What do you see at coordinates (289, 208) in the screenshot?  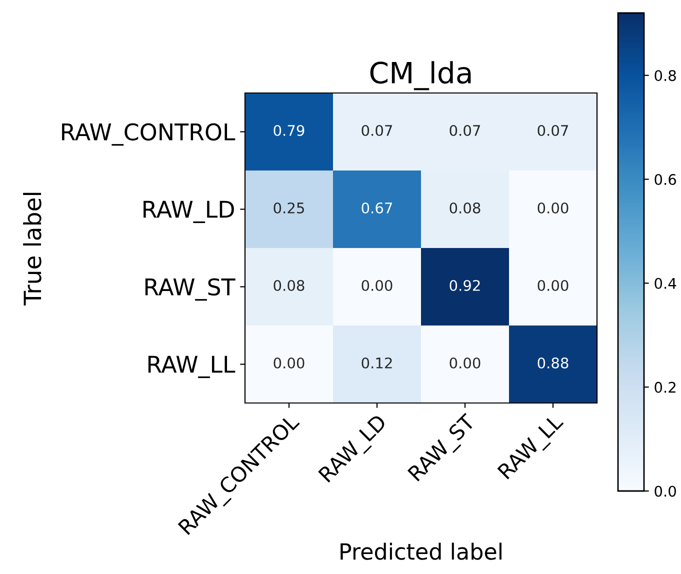 I see `data-label: 0.25` at bounding box center [289, 208].